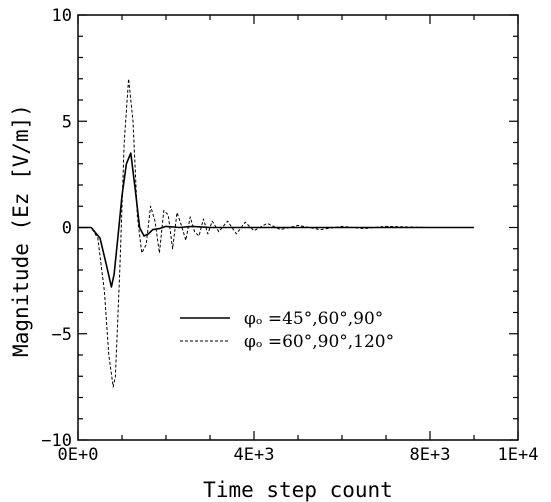 This screenshot has width=551, height=502. I want to click on legend-label-1: φₒ =45°,60°,90°, so click(313, 319).